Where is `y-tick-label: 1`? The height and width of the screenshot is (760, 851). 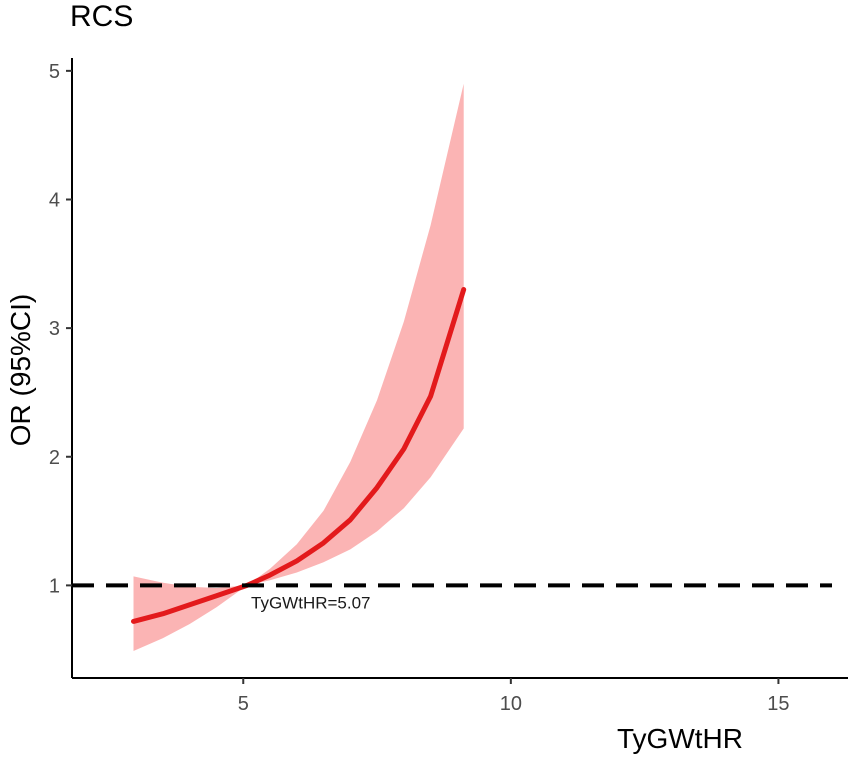 y-tick-label: 1 is located at coordinates (54, 586).